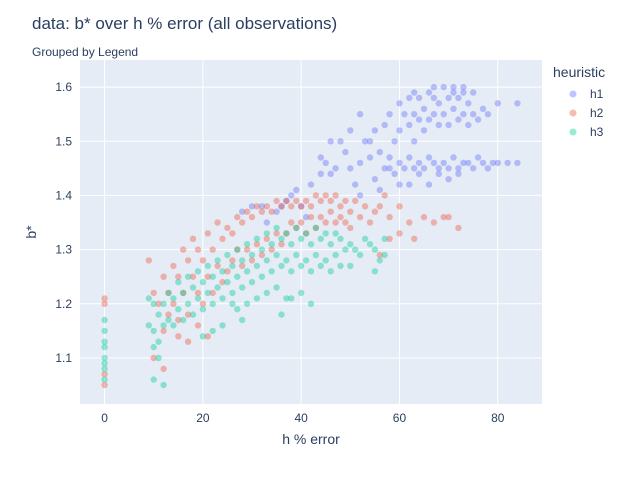  What do you see at coordinates (400, 418) in the screenshot?
I see `x-tick-label: 60` at bounding box center [400, 418].